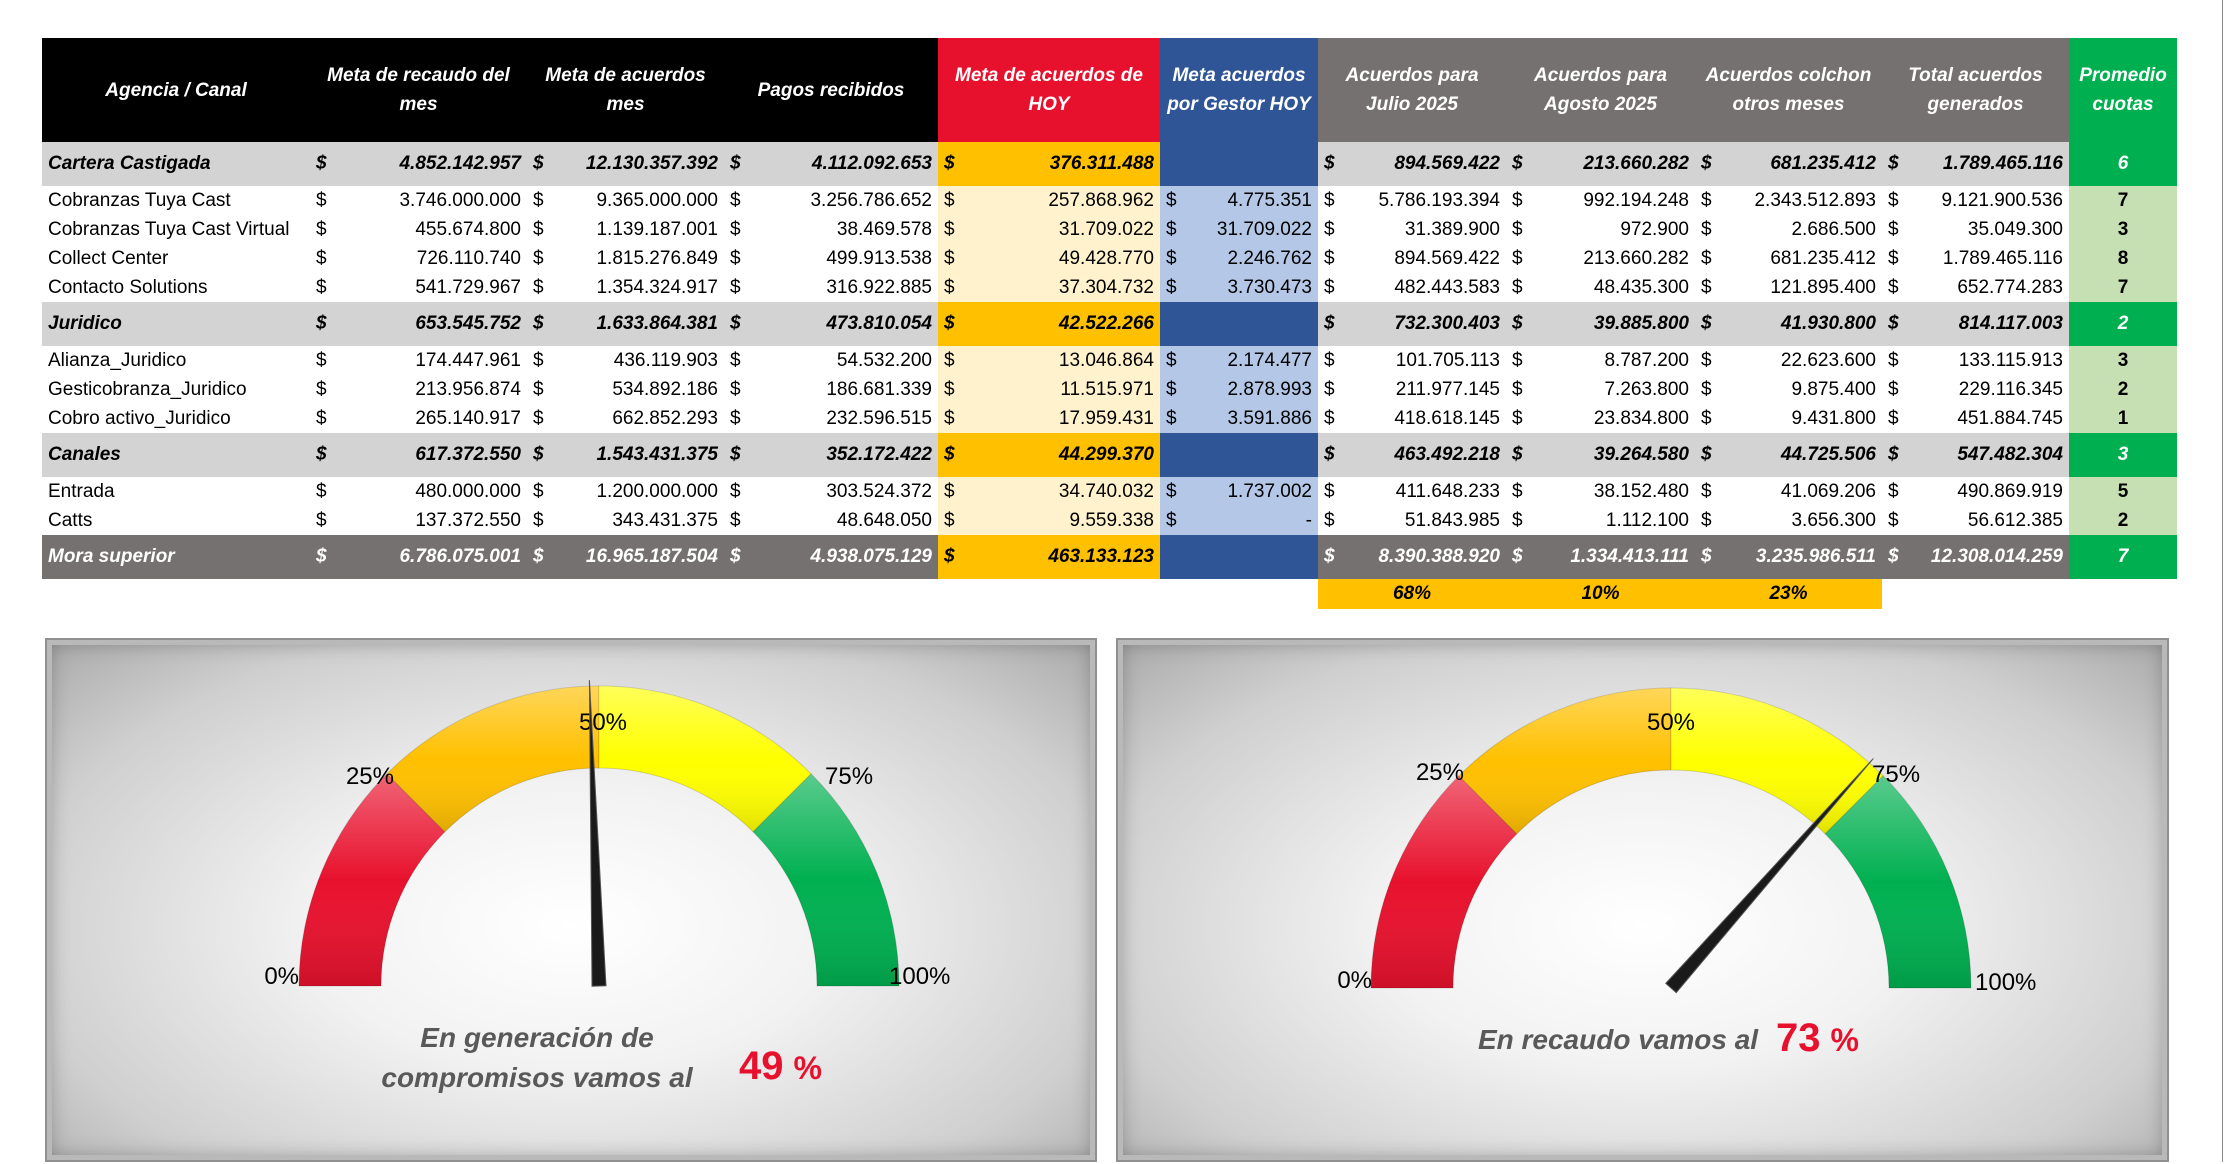 Image resolution: width=2236 pixels, height=1164 pixels. What do you see at coordinates (176, 229) in the screenshot?
I see `cell-agencia: Cobranzas Tuya Cast Virtual` at bounding box center [176, 229].